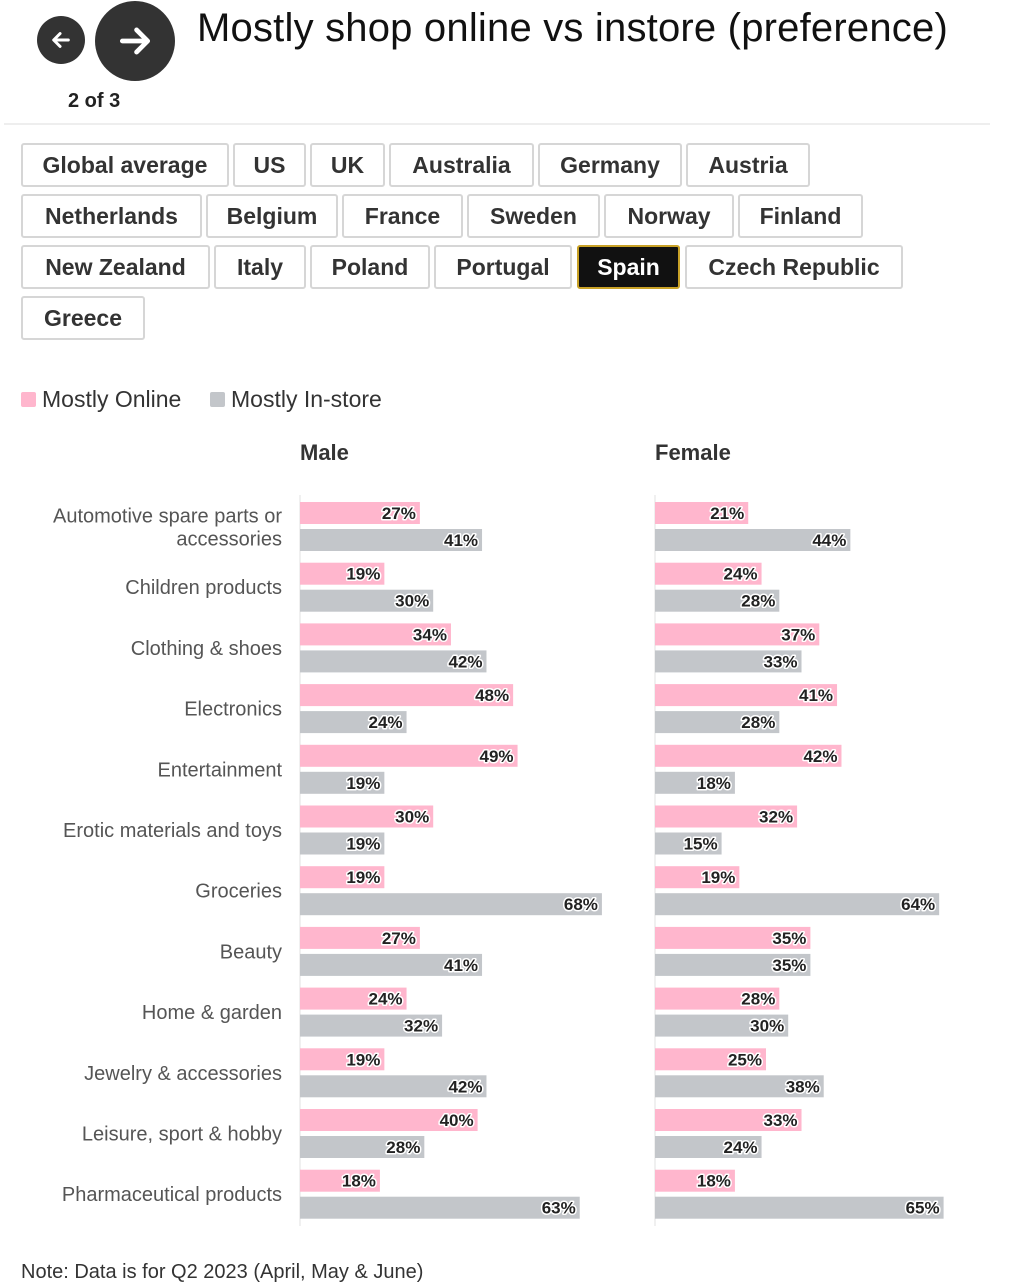  What do you see at coordinates (789, 938) in the screenshot?
I see `data-label: 35%` at bounding box center [789, 938].